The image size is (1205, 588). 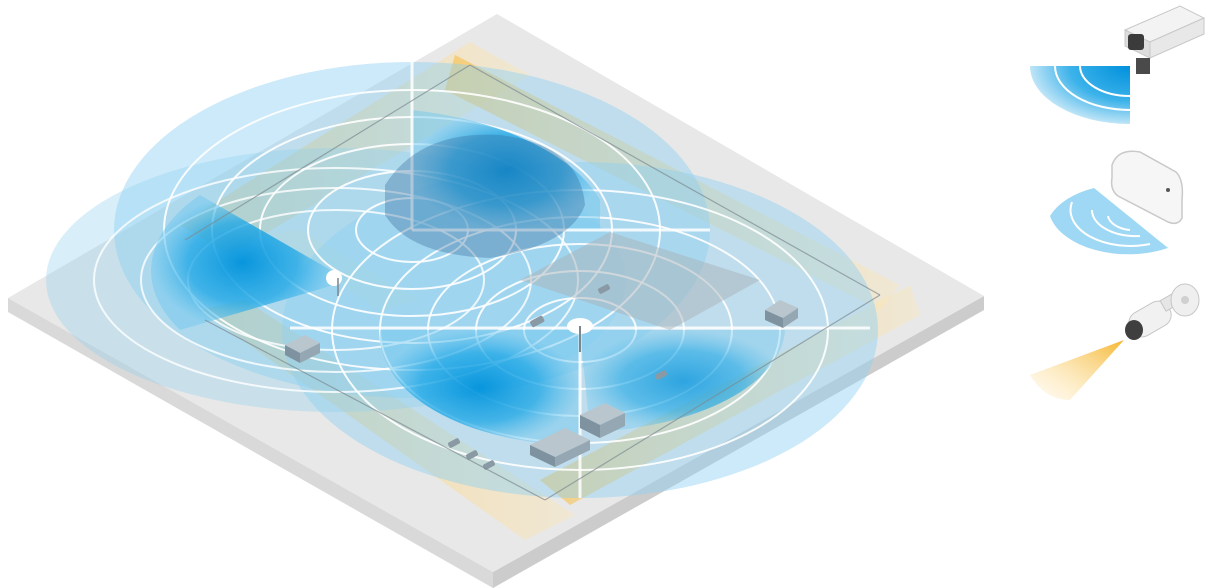 What do you see at coordinates (577, 435) in the screenshot?
I see `building-bottom` at bounding box center [577, 435].